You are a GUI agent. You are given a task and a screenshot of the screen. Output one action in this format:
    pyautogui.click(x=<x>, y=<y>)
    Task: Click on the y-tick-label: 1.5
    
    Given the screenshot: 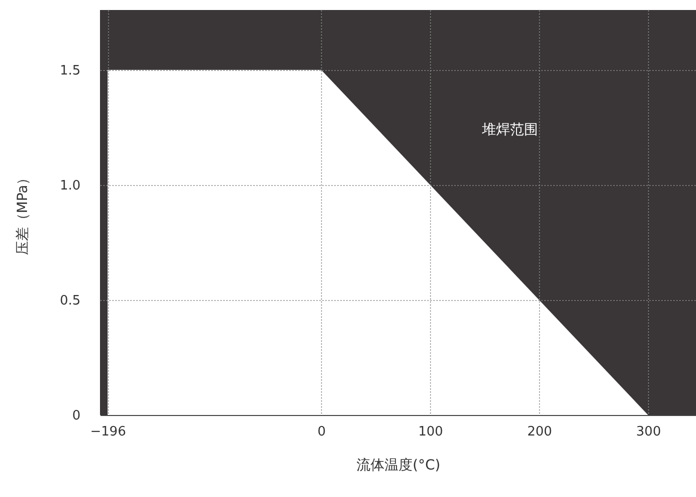 What is the action you would take?
    pyautogui.click(x=70, y=70)
    